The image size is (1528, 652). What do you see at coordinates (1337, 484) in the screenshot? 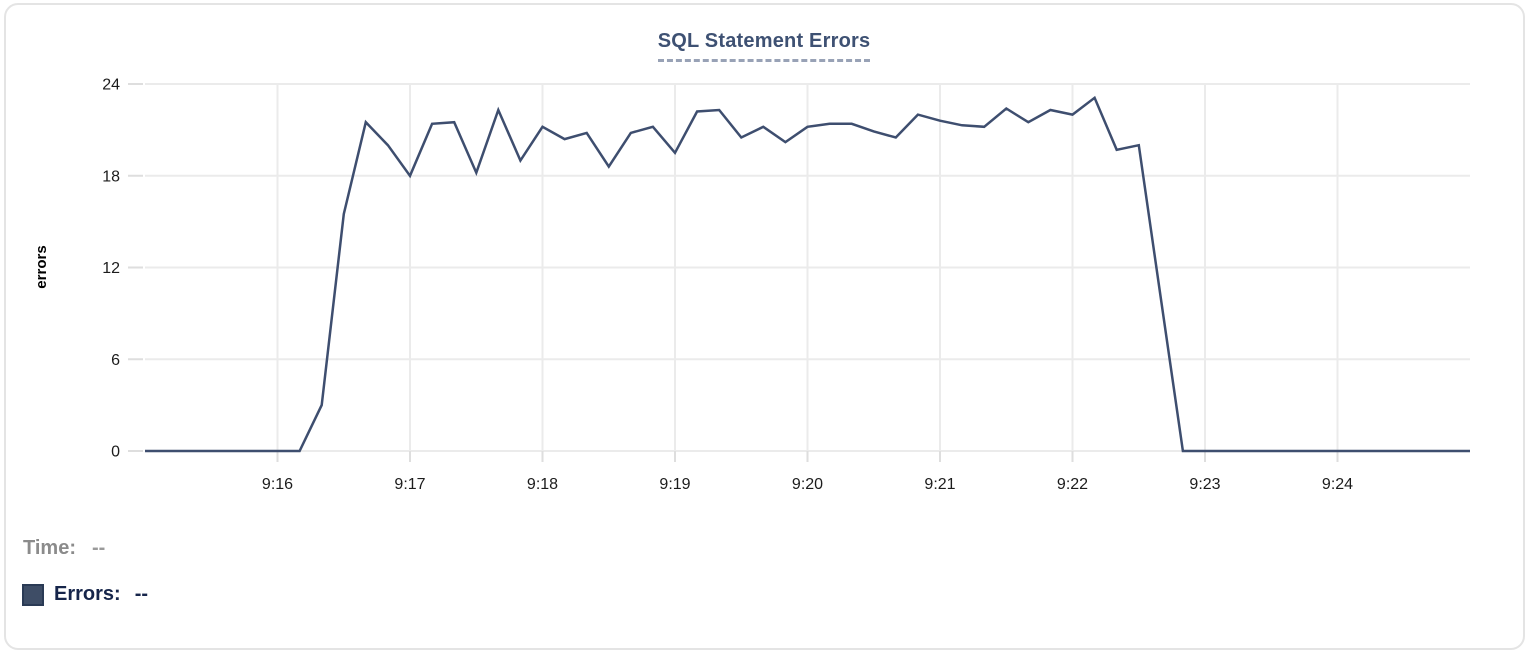
I see `x-tick-label: 9:24` at bounding box center [1337, 484].